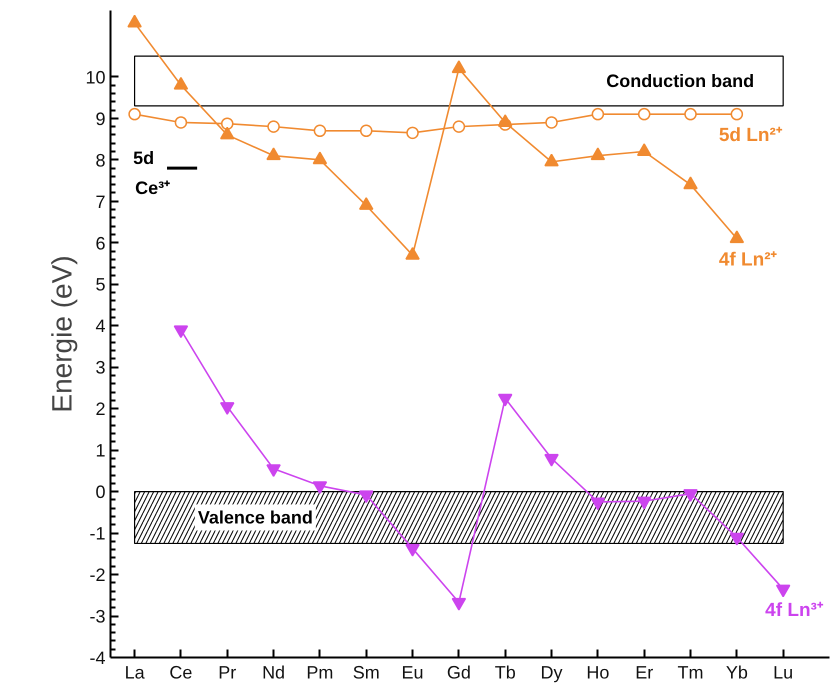 Image resolution: width=835 pixels, height=693 pixels. What do you see at coordinates (135, 672) in the screenshot?
I see `x-tick-label: La` at bounding box center [135, 672].